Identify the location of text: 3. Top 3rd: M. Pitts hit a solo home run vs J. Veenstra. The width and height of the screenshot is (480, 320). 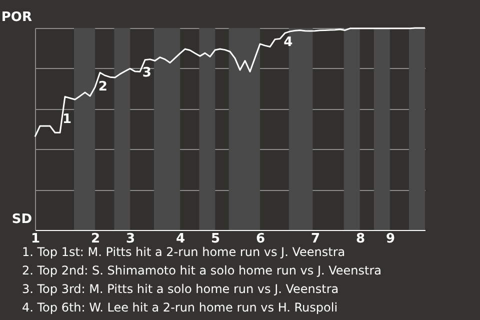
(180, 289).